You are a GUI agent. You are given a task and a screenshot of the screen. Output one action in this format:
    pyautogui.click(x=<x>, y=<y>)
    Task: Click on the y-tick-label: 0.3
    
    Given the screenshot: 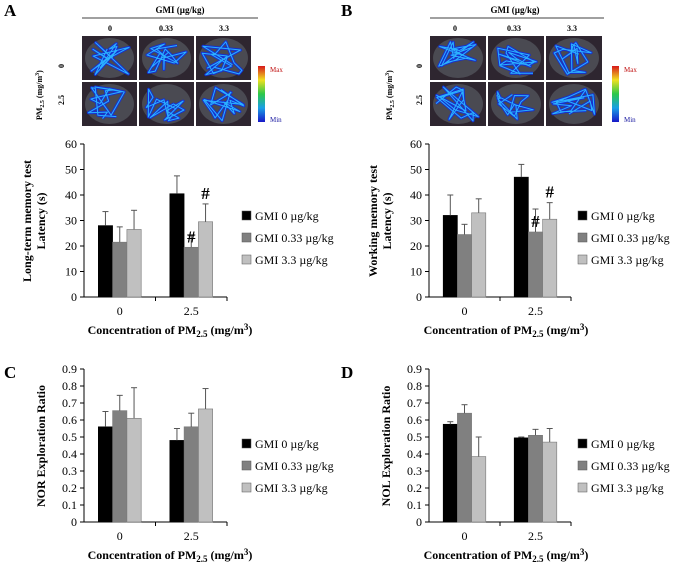 What is the action you would take?
    pyautogui.click(x=414, y=471)
    